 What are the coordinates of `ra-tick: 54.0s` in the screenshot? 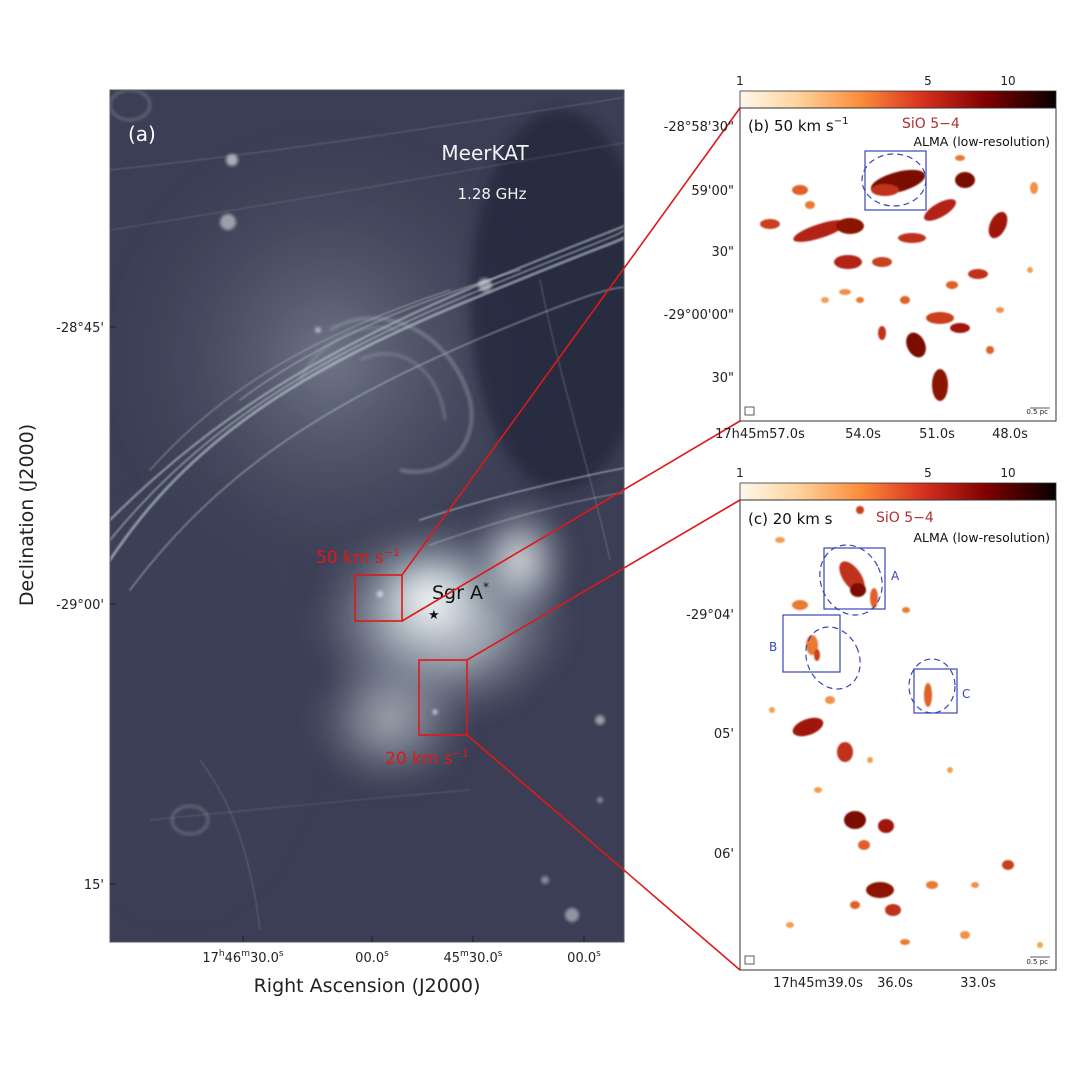 It's located at (863, 434).